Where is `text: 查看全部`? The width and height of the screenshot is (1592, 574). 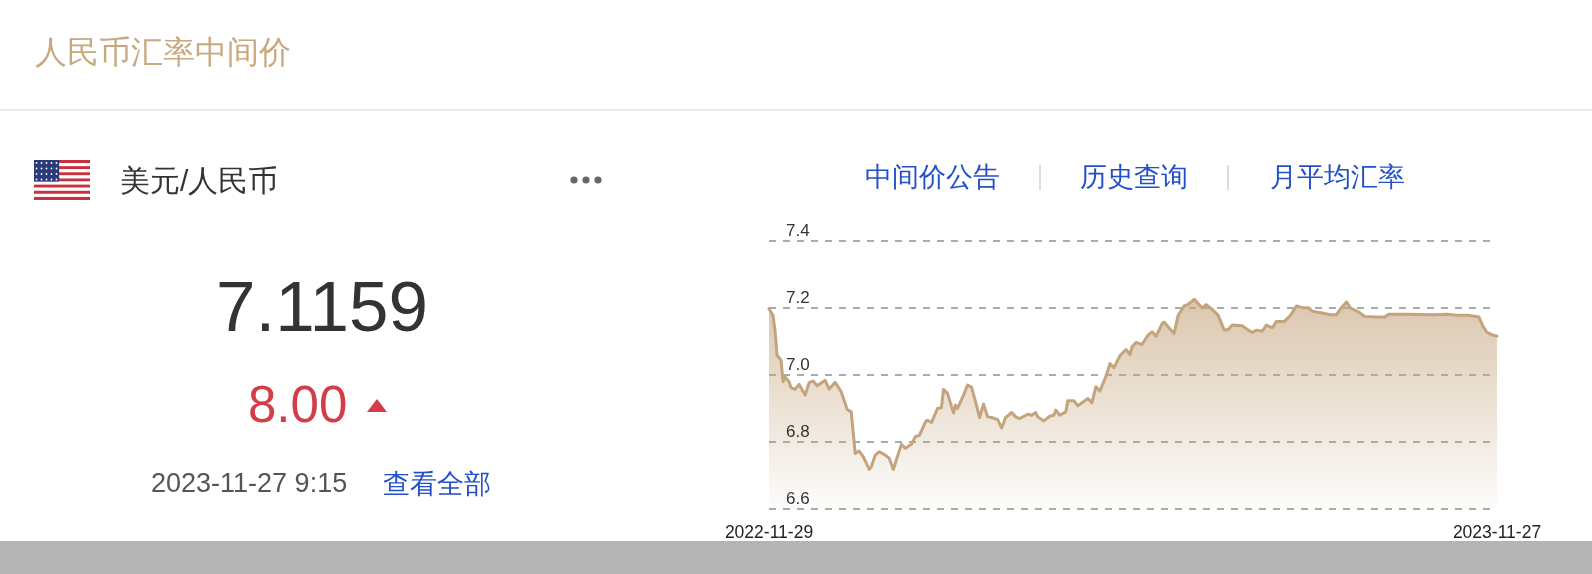
text: 查看全部 is located at coordinates (437, 484).